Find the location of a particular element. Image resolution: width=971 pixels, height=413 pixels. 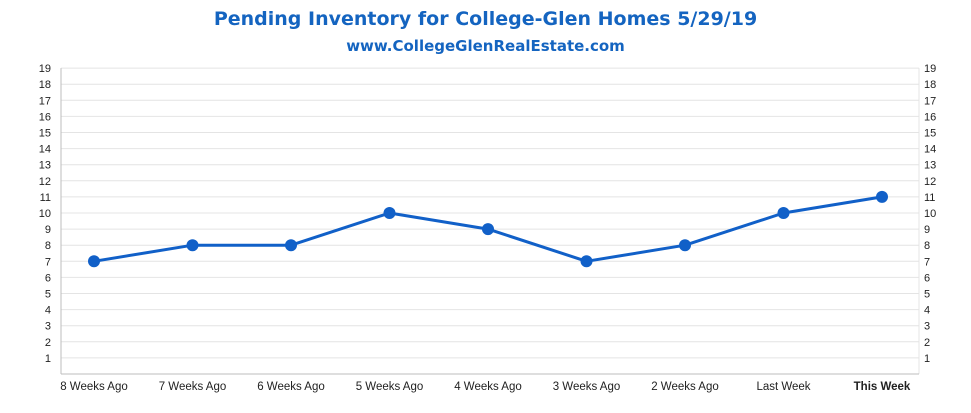

y-tick-label-left: 4 is located at coordinates (48, 311).